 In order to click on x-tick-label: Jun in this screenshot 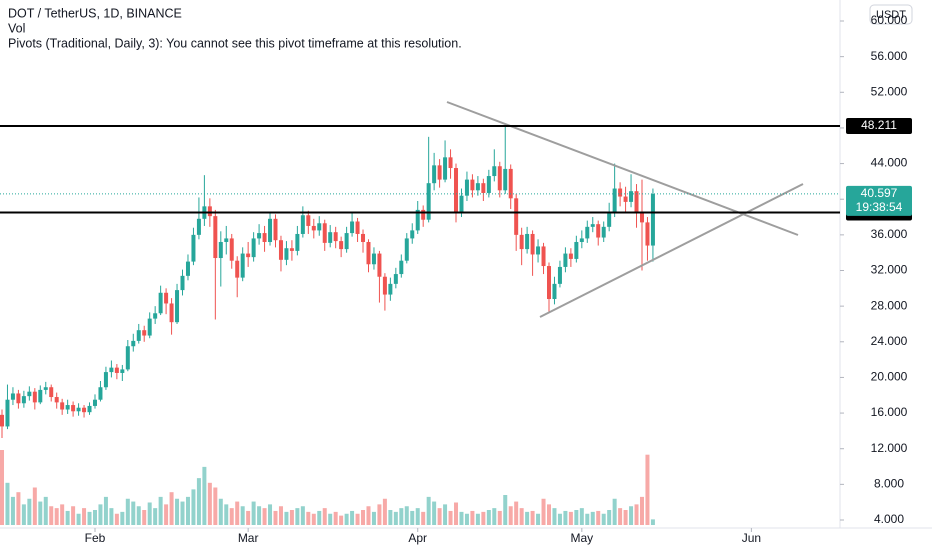, I will do `click(751, 538)`.